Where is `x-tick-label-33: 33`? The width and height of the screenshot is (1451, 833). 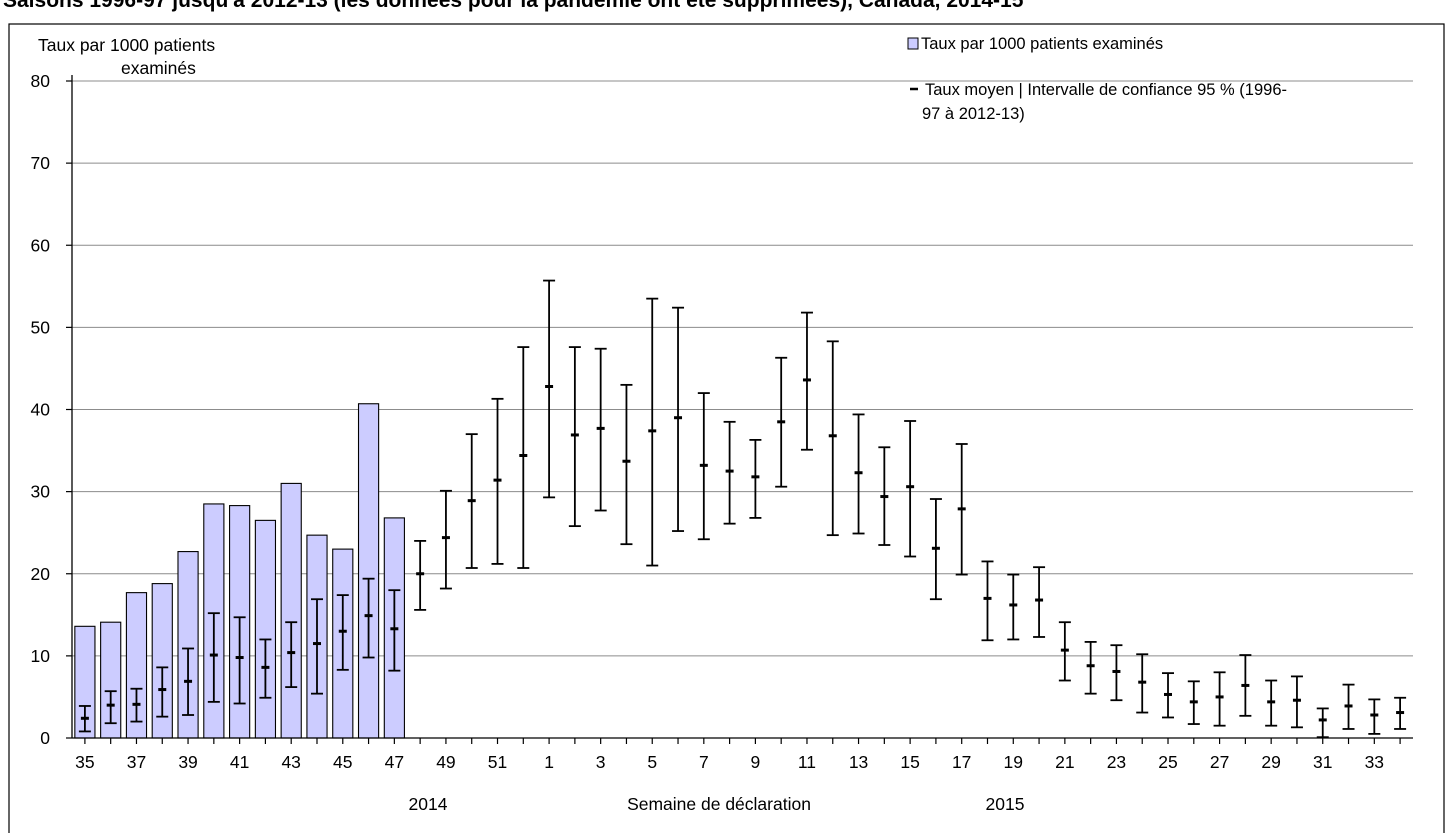 x-tick-label-33: 33 is located at coordinates (1374, 762).